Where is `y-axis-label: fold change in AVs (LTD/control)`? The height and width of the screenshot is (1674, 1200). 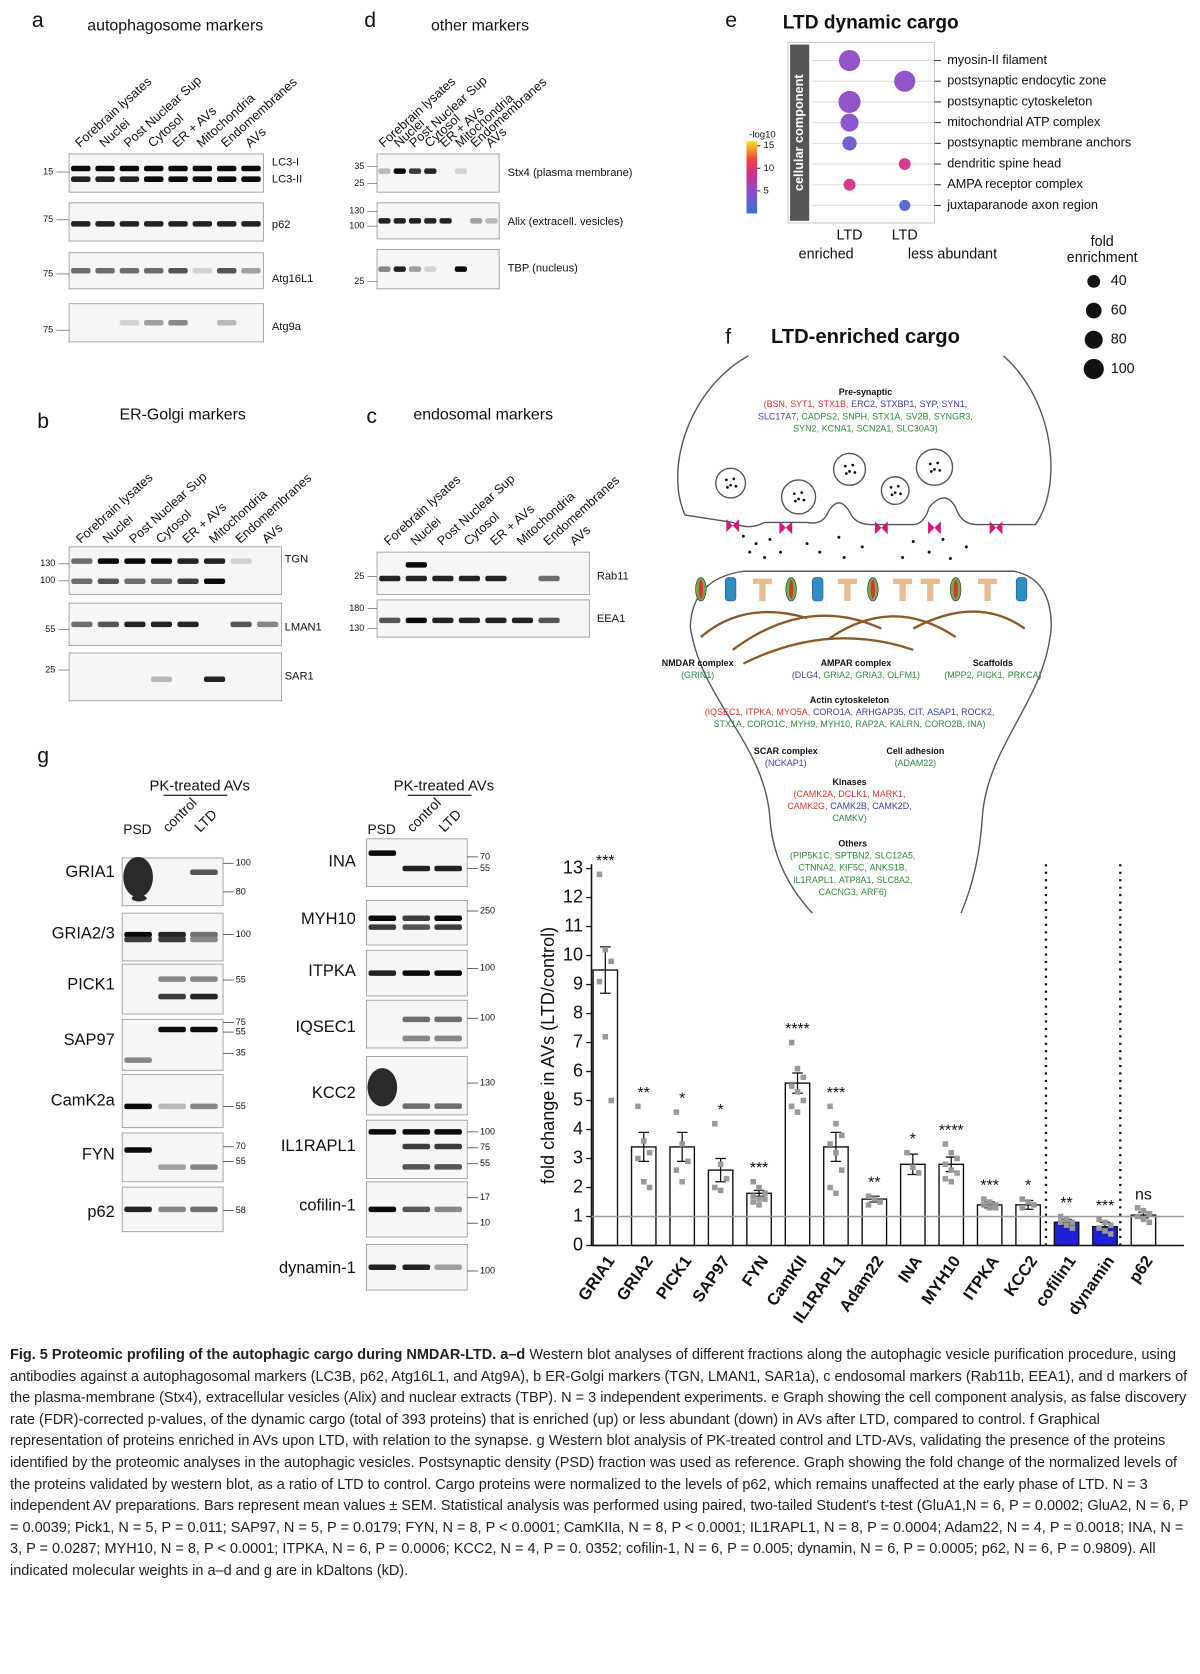 y-axis-label: fold change in AVs (LTD/control) is located at coordinates (548, 1055).